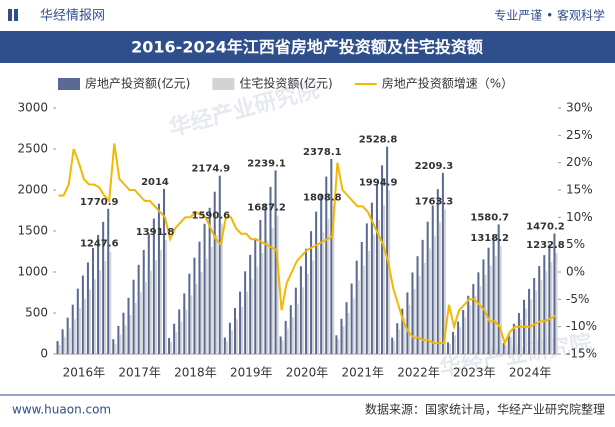 The height and width of the screenshot is (427, 615). I want to click on chart-title: 2016-2024年江西省房地产投资额及住宅投资额, so click(307, 47).